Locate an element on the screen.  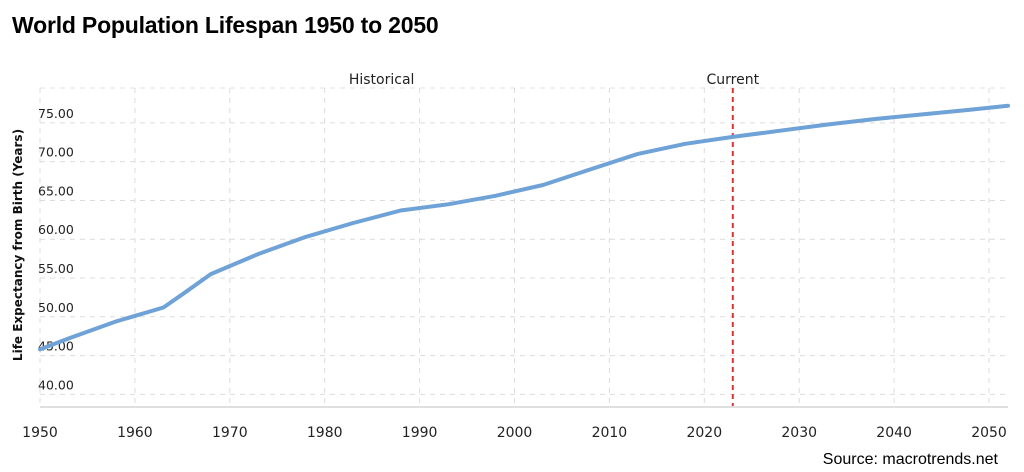
y-tick-label: 50.00 is located at coordinates (56, 307).